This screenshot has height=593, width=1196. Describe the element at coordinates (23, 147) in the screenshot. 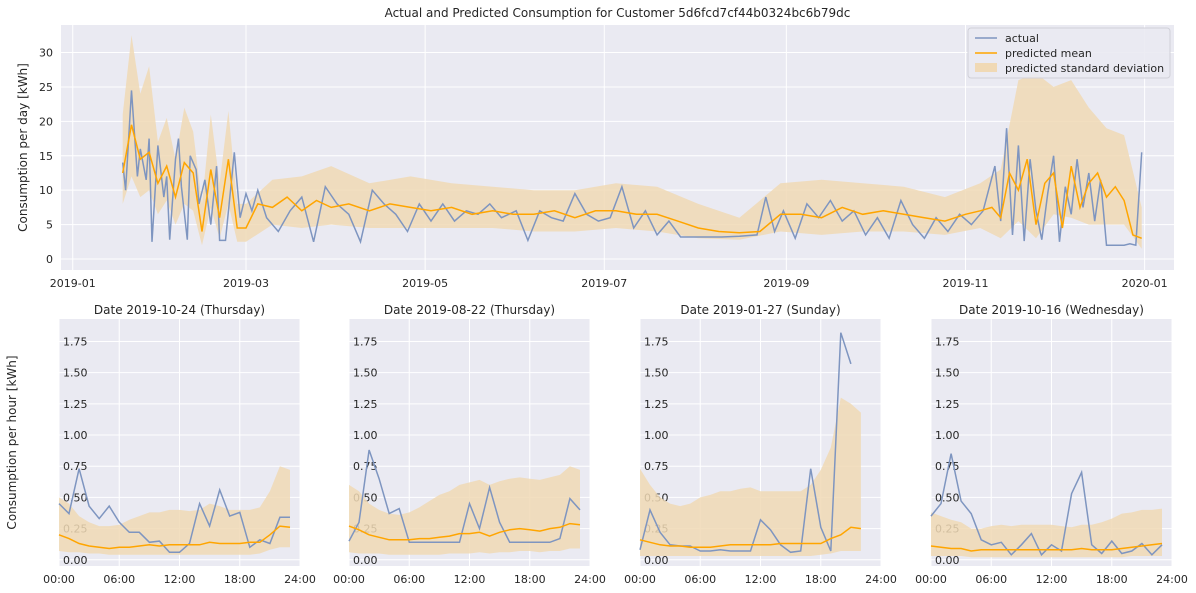

I see `main-ylabel: Consumption per day [kWh]` at that location.